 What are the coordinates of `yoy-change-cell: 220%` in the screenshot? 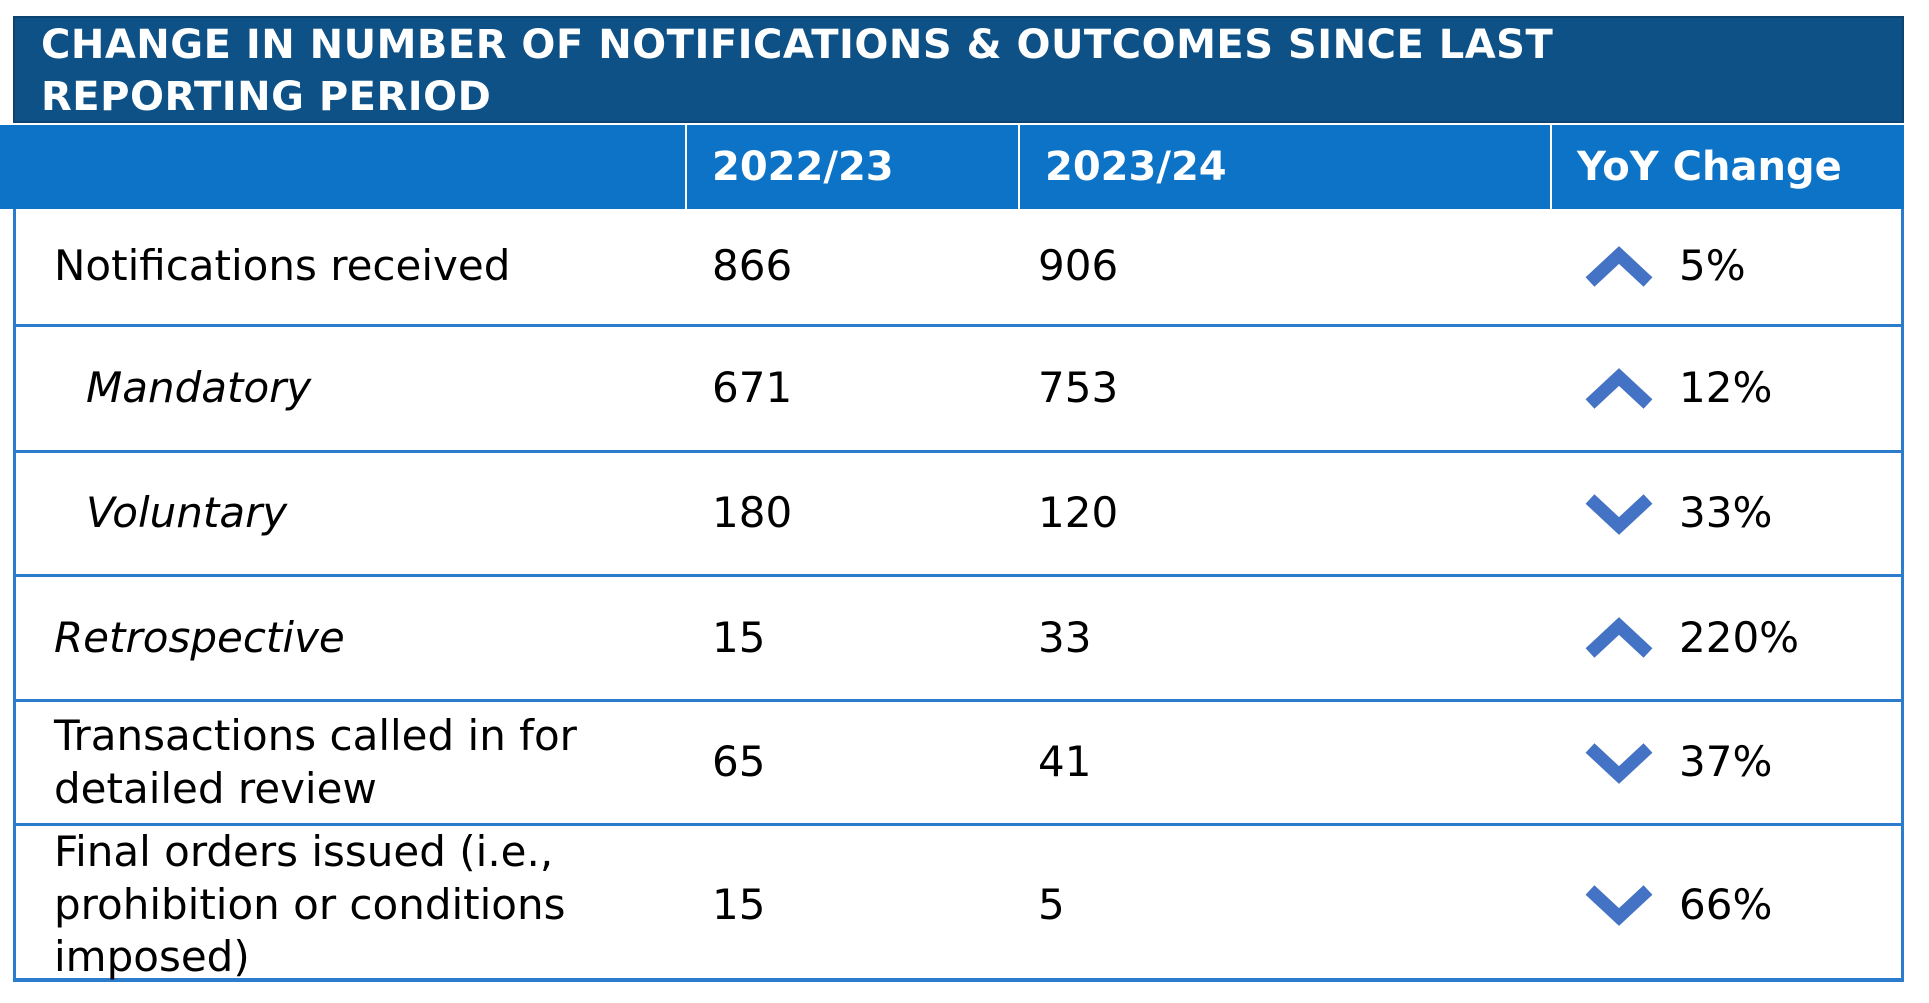 It's located at (1725, 638).